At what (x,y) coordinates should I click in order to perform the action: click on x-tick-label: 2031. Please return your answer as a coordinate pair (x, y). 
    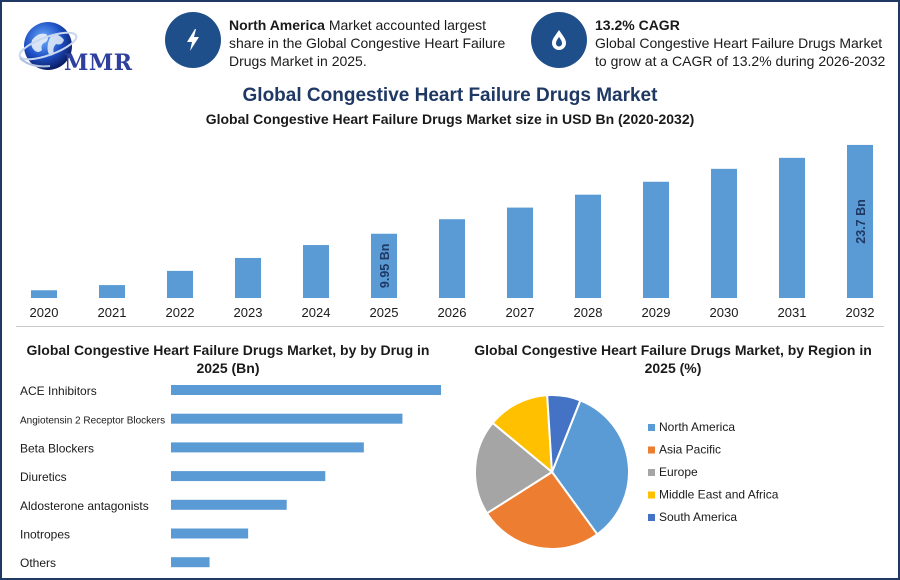
    Looking at the image, I should click on (792, 312).